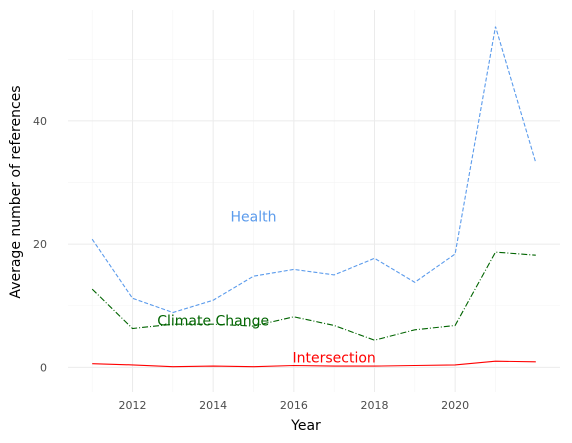 The image size is (572, 443). What do you see at coordinates (305, 426) in the screenshot?
I see `x-axis-title: Year` at bounding box center [305, 426].